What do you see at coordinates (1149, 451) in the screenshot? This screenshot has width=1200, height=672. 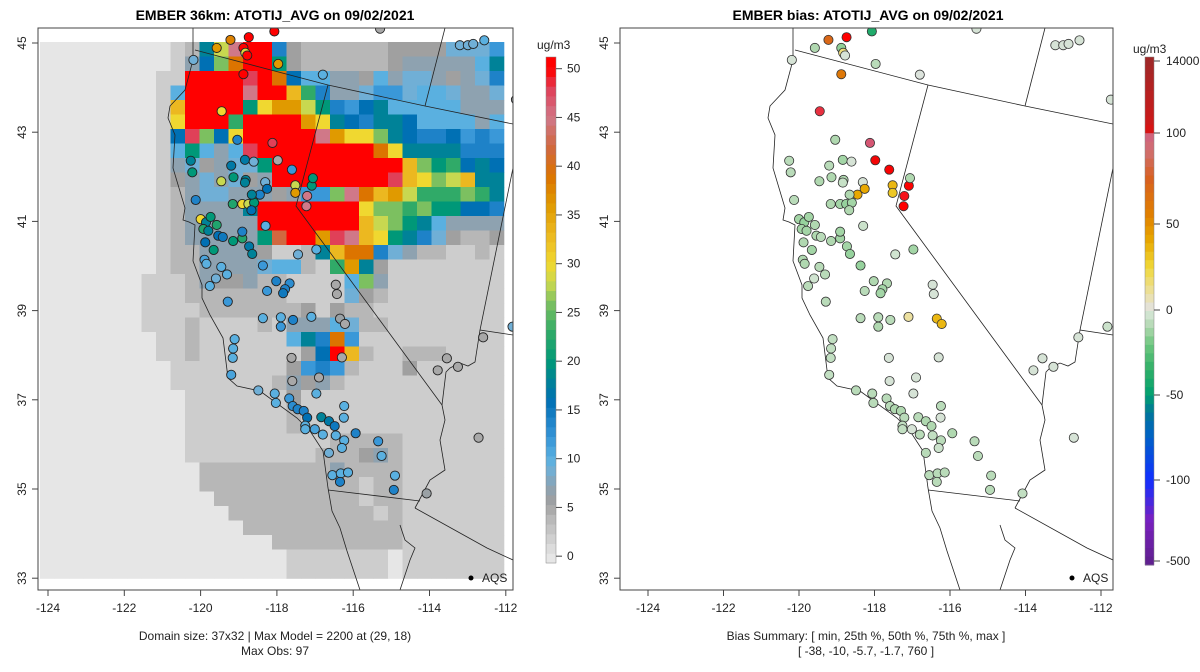 I see `colorbar-segment` at bounding box center [1149, 451].